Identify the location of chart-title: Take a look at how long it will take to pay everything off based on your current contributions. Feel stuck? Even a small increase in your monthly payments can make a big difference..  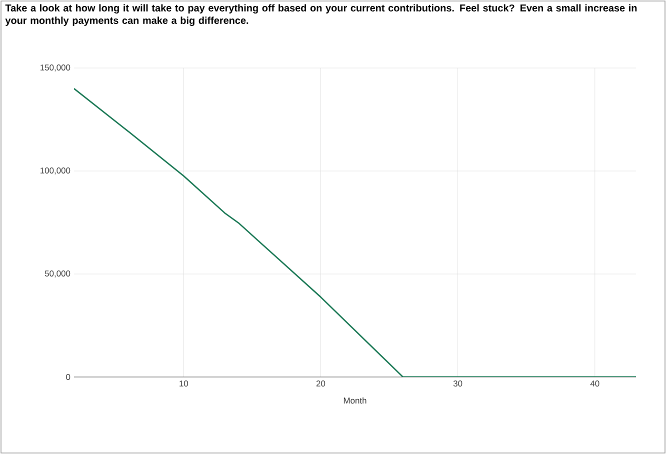
(321, 15).